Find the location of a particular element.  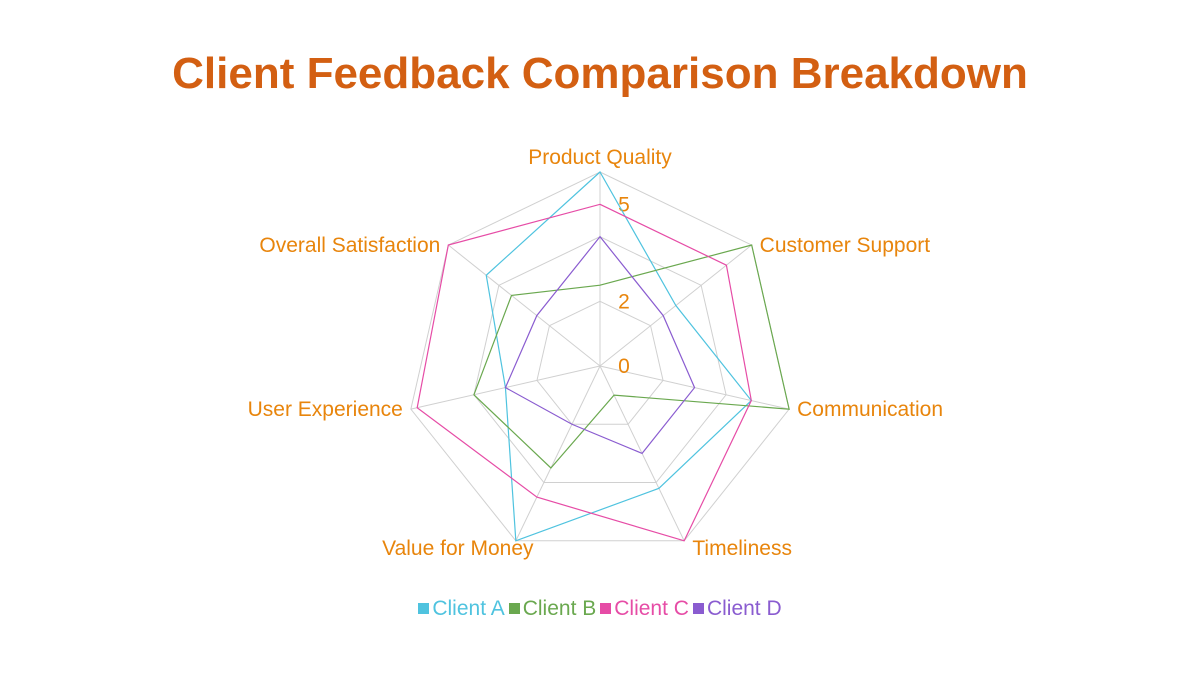

tick-label: 2 is located at coordinates (624, 301).